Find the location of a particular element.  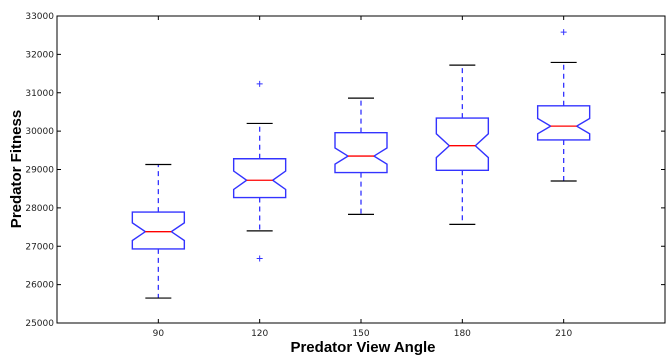

x-tick-label: 180 is located at coordinates (462, 334).